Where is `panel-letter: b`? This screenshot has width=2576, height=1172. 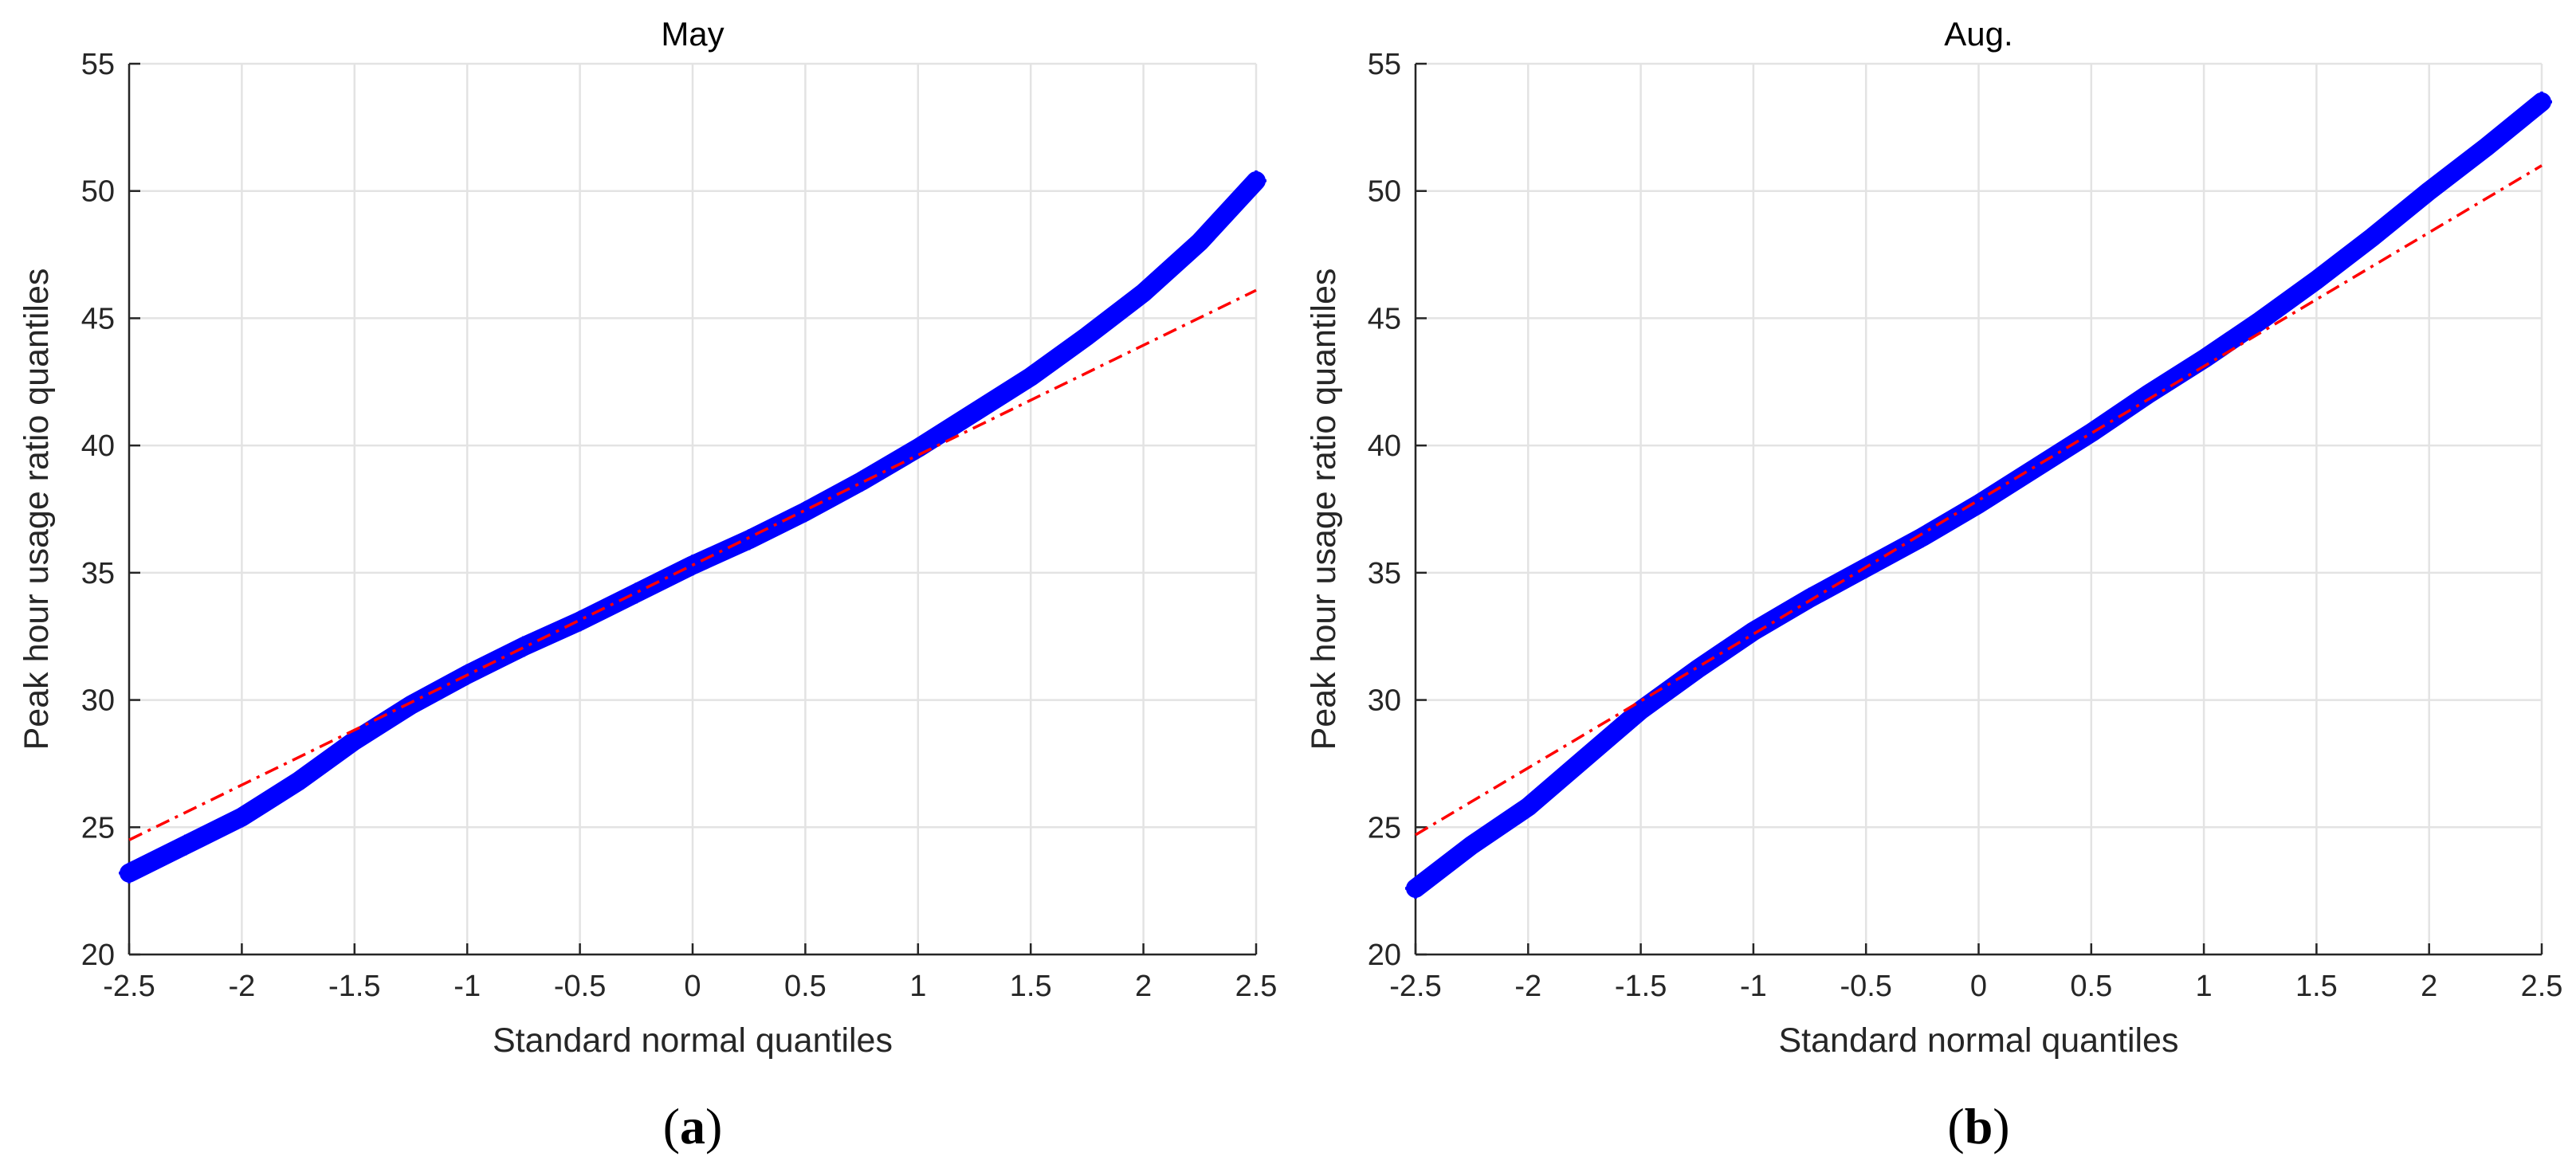
panel-letter: b is located at coordinates (1979, 1126).